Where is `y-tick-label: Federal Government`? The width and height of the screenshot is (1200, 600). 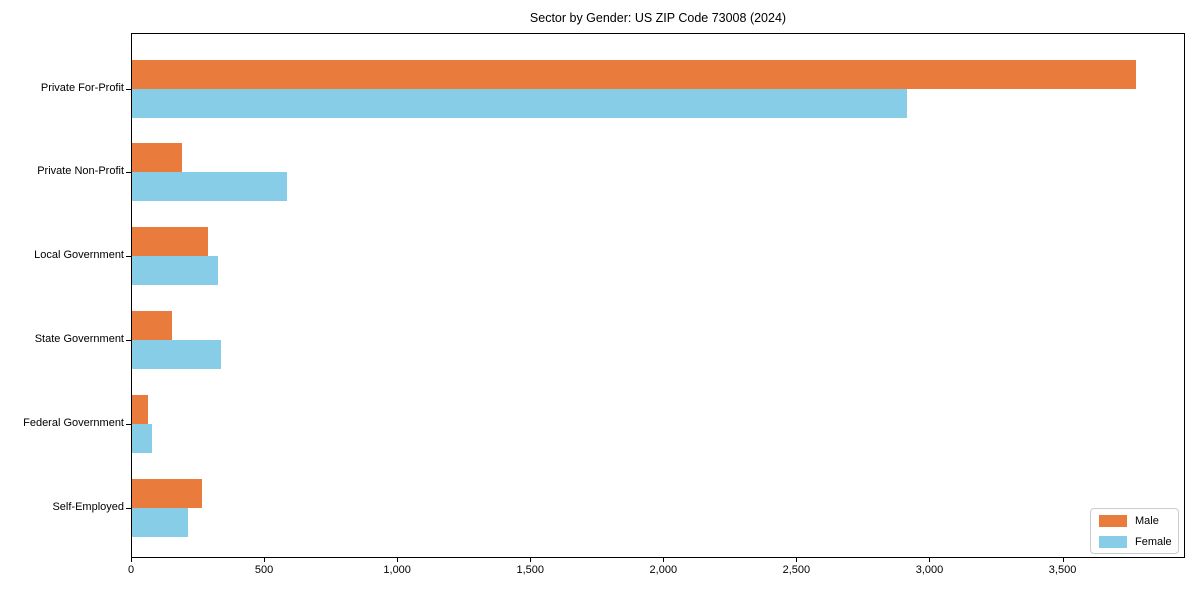
y-tick-label: Federal Government is located at coordinates (73, 422).